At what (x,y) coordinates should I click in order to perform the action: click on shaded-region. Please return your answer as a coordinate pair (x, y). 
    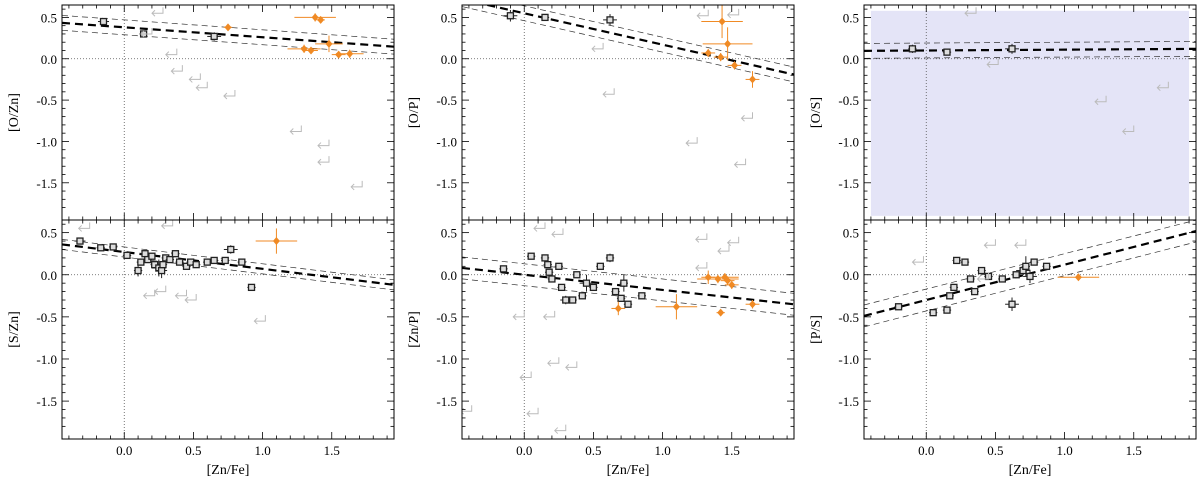
    Looking at the image, I should click on (1030, 113).